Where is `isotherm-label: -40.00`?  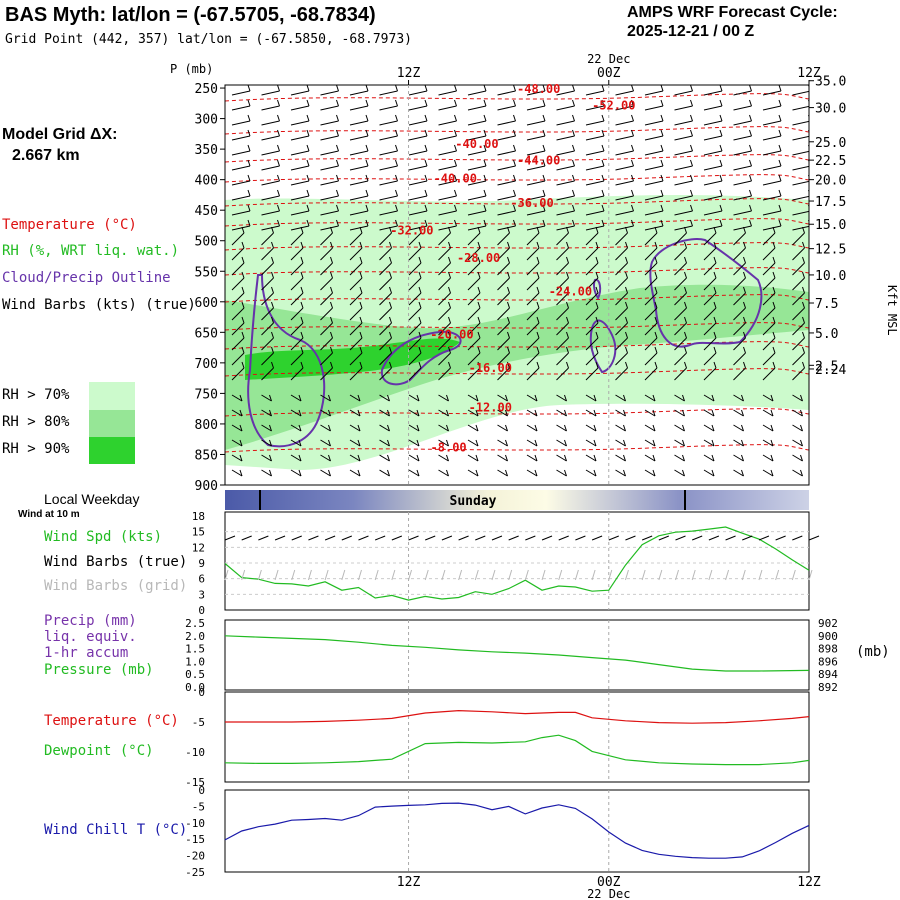 isotherm-label: -40.00 is located at coordinates (455, 179).